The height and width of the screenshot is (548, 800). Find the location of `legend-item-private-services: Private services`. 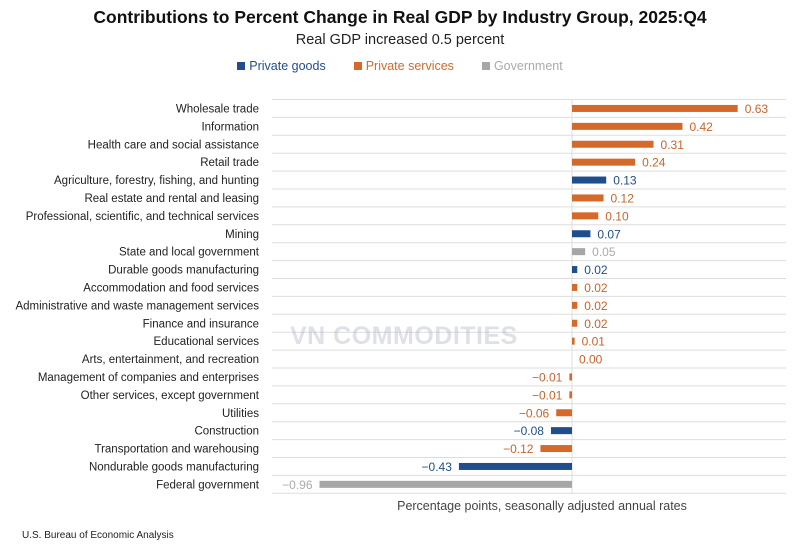

legend-item-private-services: Private services is located at coordinates (403, 66).